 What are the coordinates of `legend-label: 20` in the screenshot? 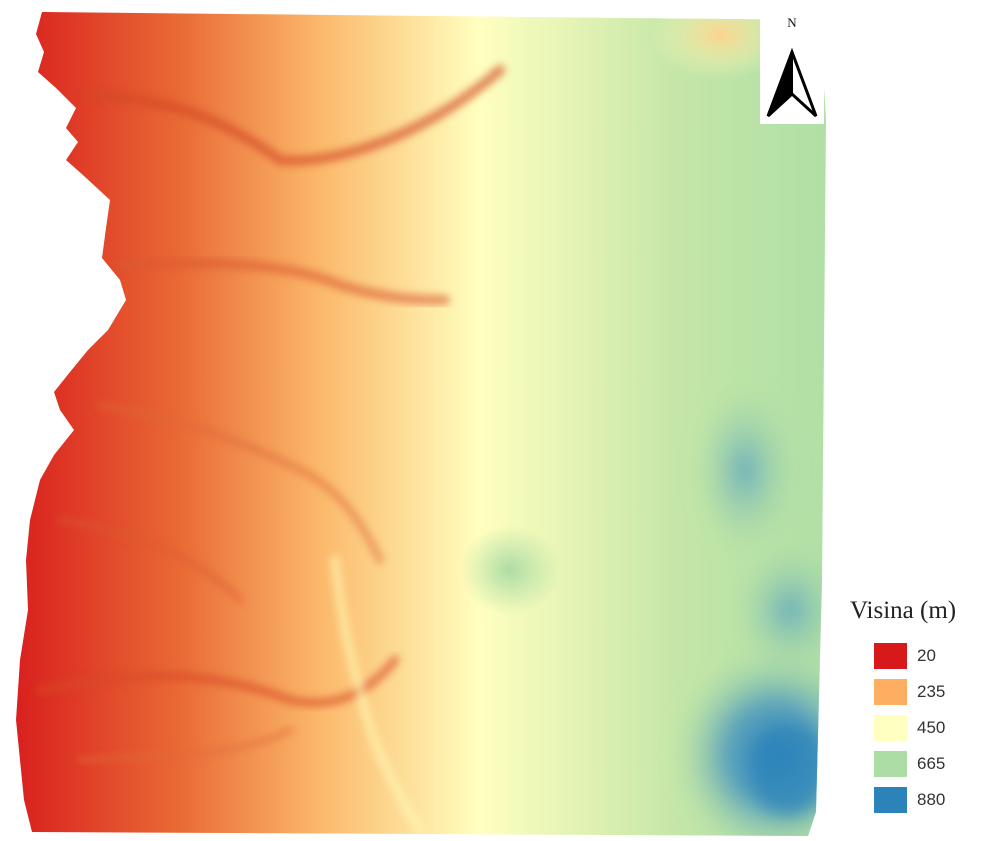 It's located at (926, 655).